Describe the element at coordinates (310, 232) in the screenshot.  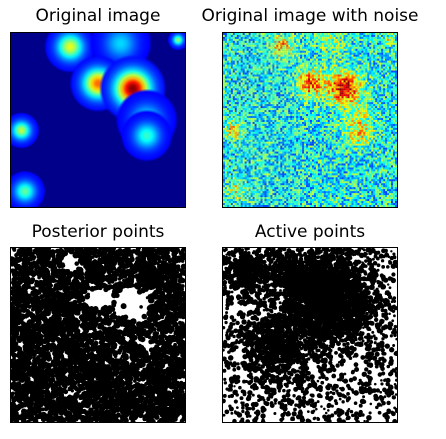
I see `title-active-points: Active points` at that location.